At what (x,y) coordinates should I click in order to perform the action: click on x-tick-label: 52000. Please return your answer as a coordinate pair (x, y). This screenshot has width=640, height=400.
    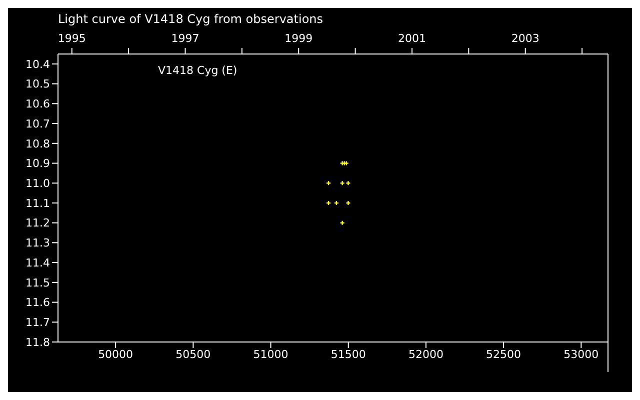
    Looking at the image, I should click on (426, 354).